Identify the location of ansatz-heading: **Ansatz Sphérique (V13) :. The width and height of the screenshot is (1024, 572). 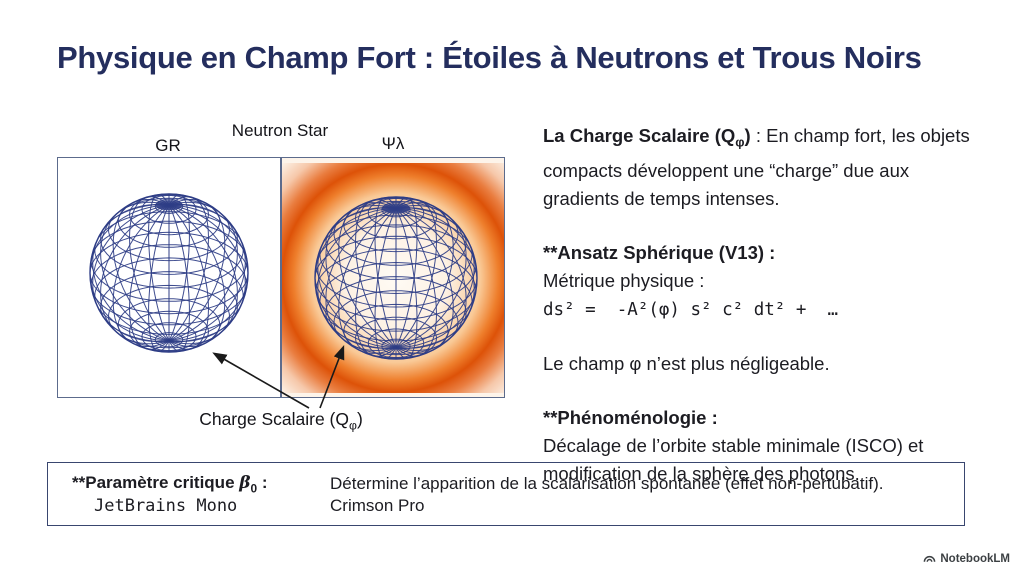
(659, 252).